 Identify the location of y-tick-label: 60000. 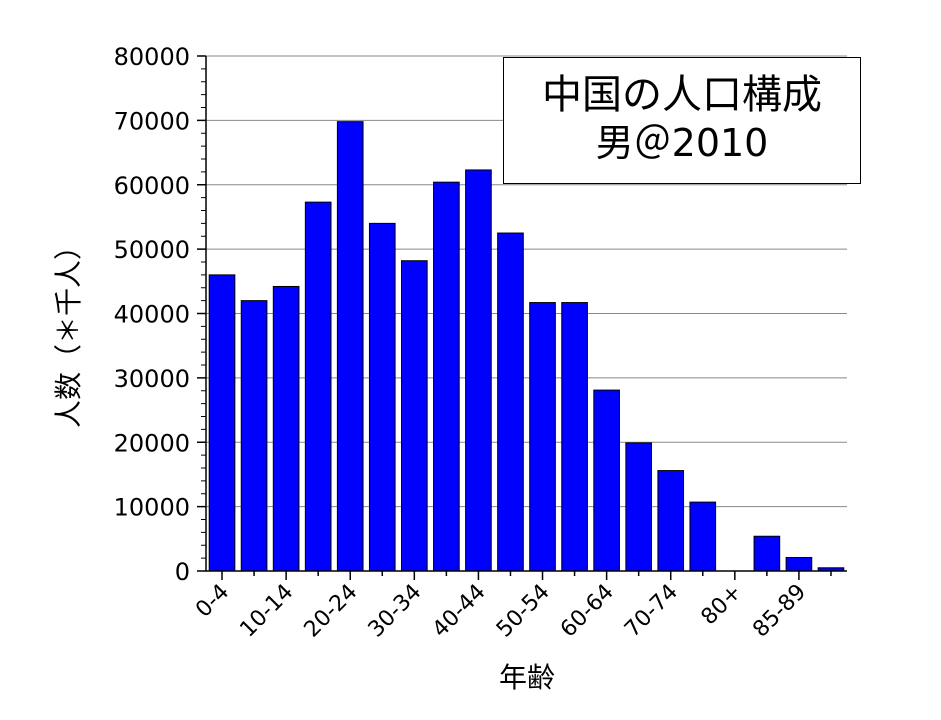
(152, 186).